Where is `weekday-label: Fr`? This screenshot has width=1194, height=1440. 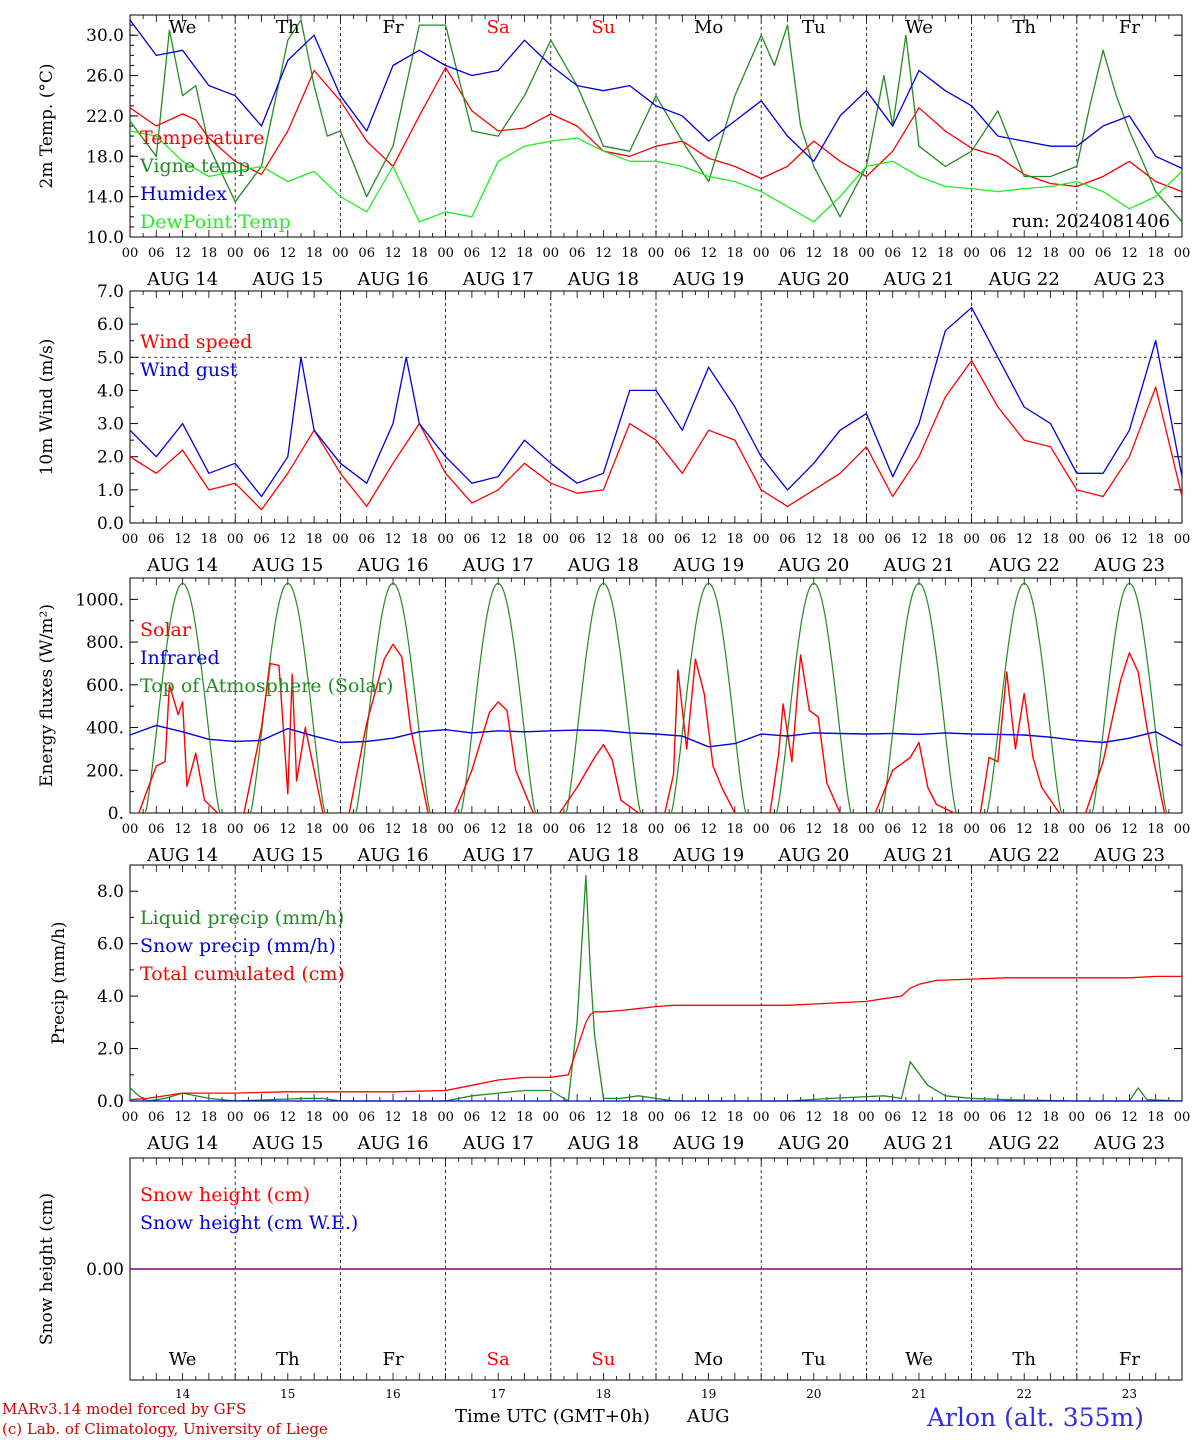 weekday-label: Fr is located at coordinates (392, 1359).